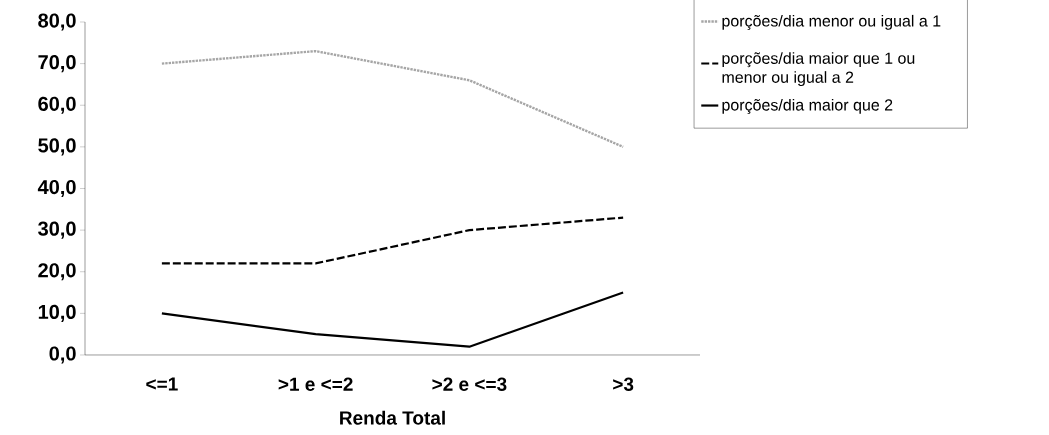  What do you see at coordinates (57, 105) in the screenshot?
I see `y-tick-label: 60,0` at bounding box center [57, 105].